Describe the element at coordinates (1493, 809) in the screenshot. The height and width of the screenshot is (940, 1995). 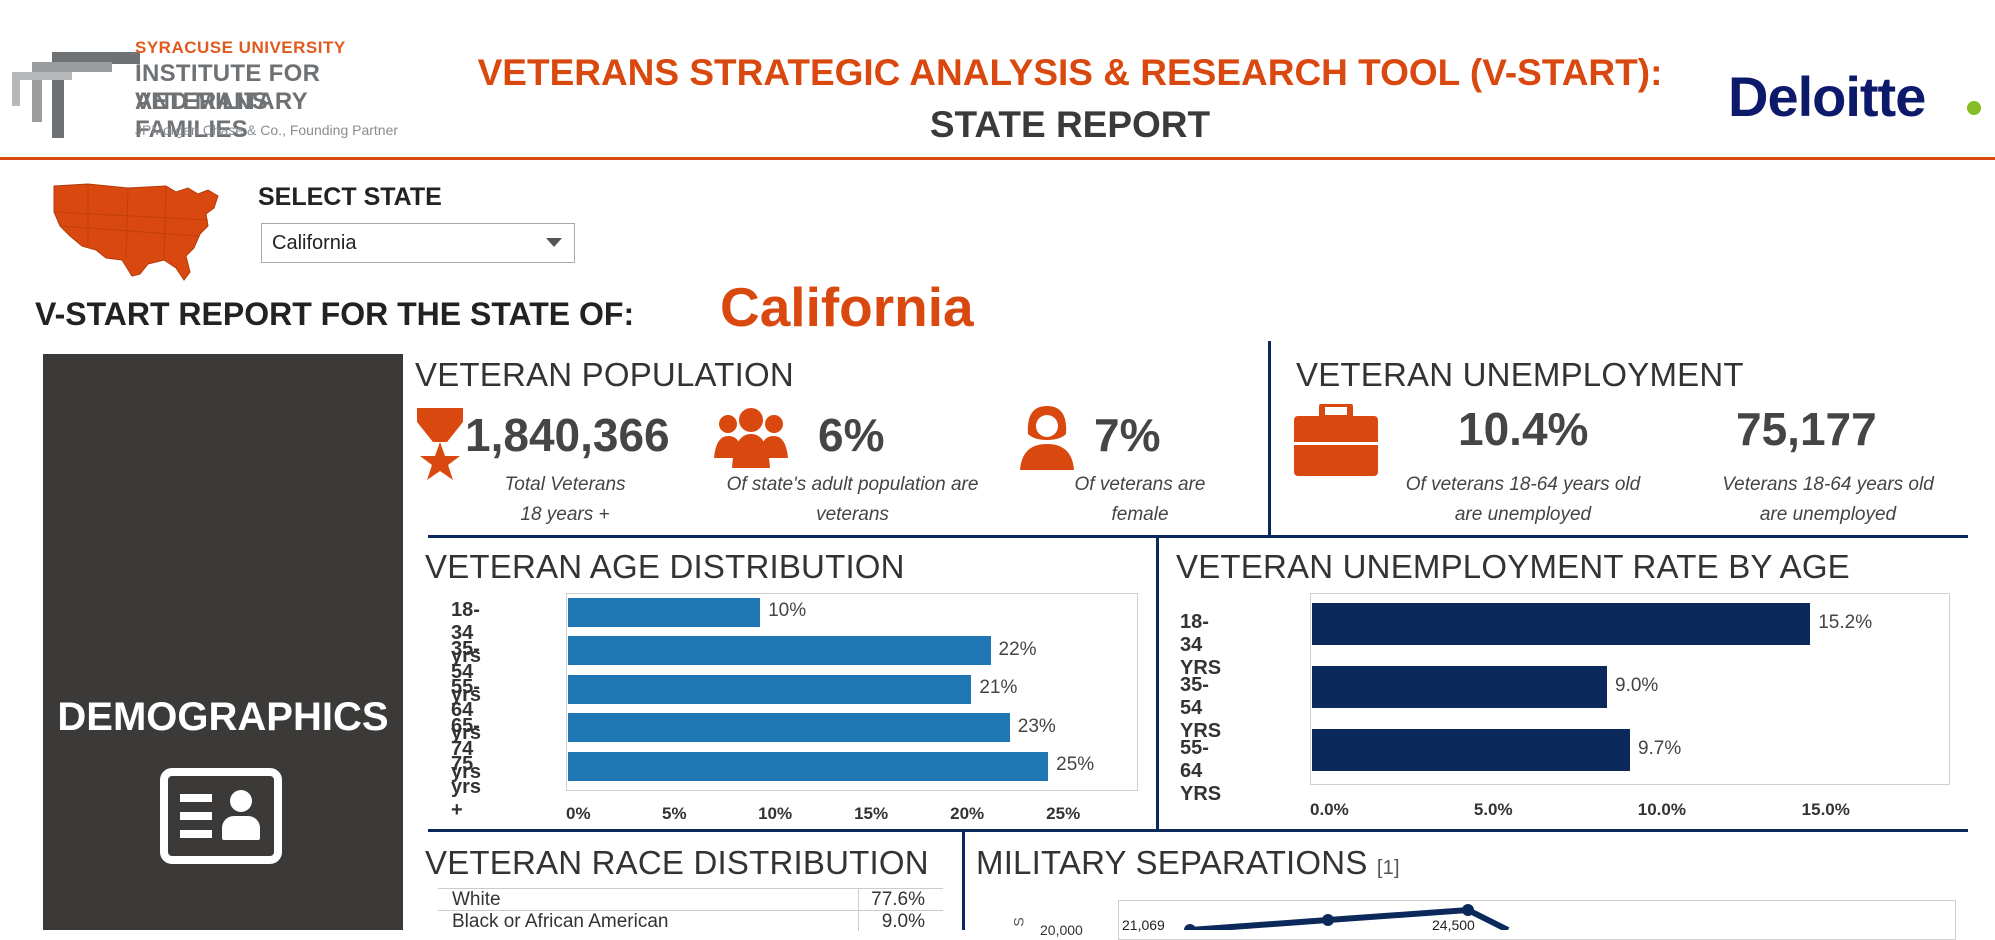
I see `x-tick-label: 5.0%` at that location.